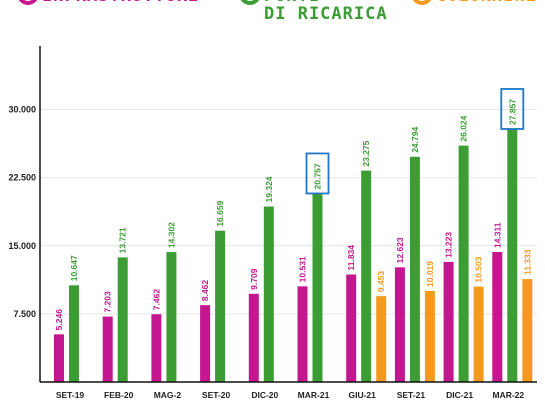 The width and height of the screenshot is (545, 400). Describe the element at coordinates (292, 3) in the screenshot. I see `legend-label-punti-line1: PUNTI` at that location.